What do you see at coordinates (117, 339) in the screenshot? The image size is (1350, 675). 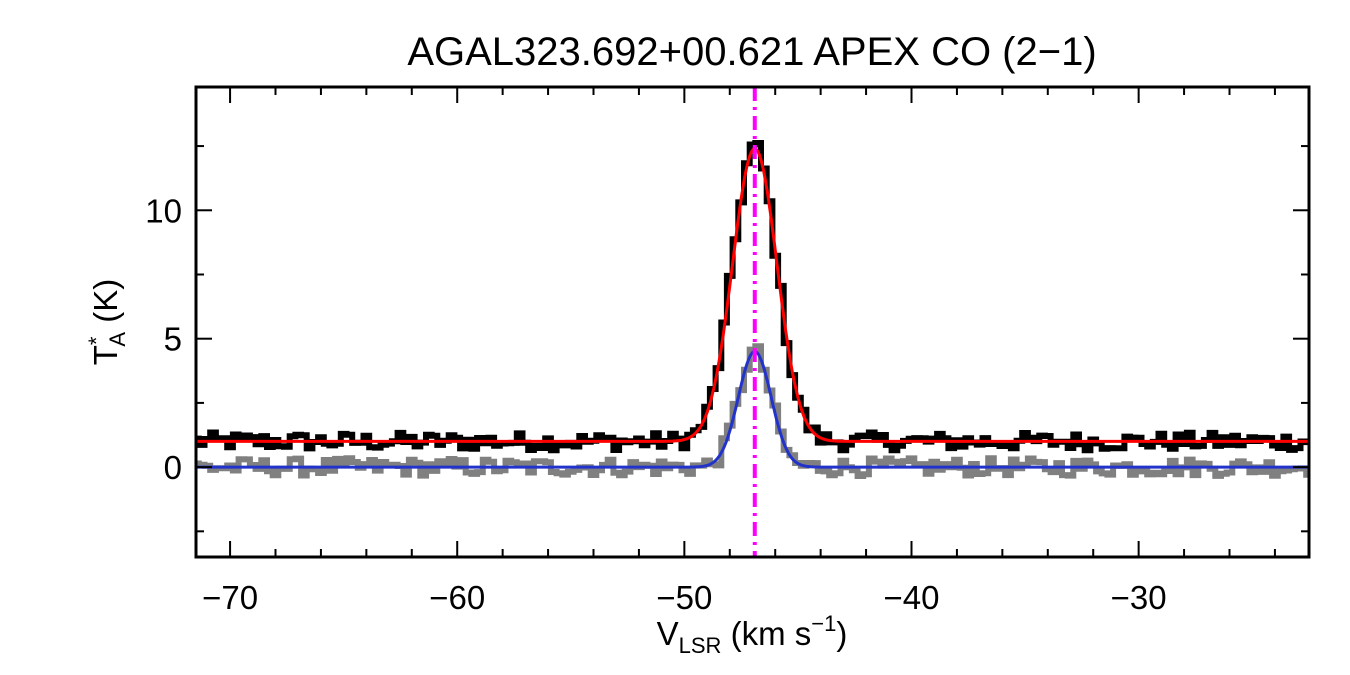 I see `y-axis-label-subscript: A` at bounding box center [117, 339].